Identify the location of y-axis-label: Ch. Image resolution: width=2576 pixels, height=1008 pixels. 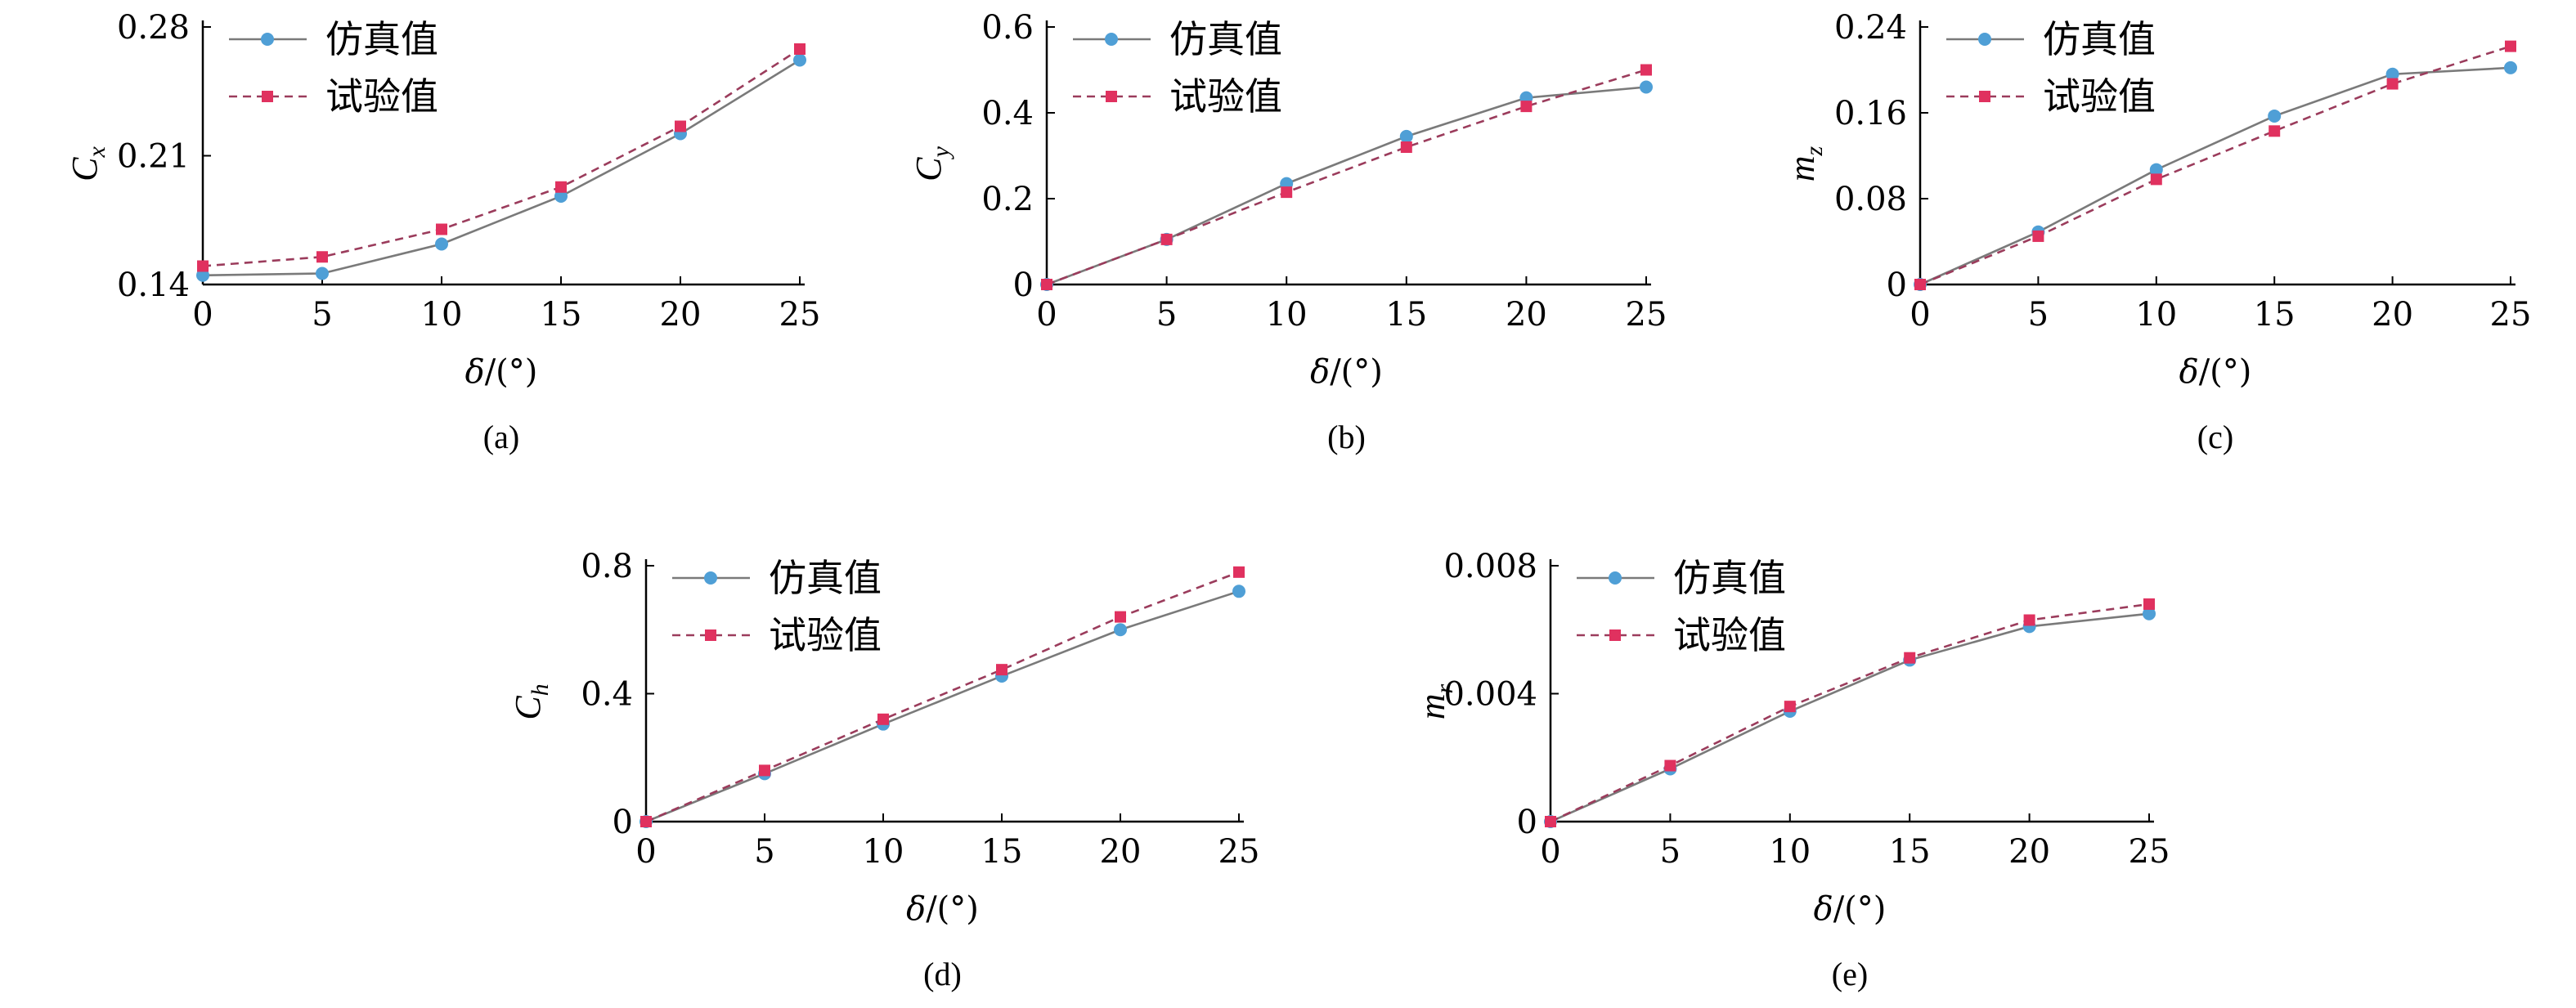
(531, 701).